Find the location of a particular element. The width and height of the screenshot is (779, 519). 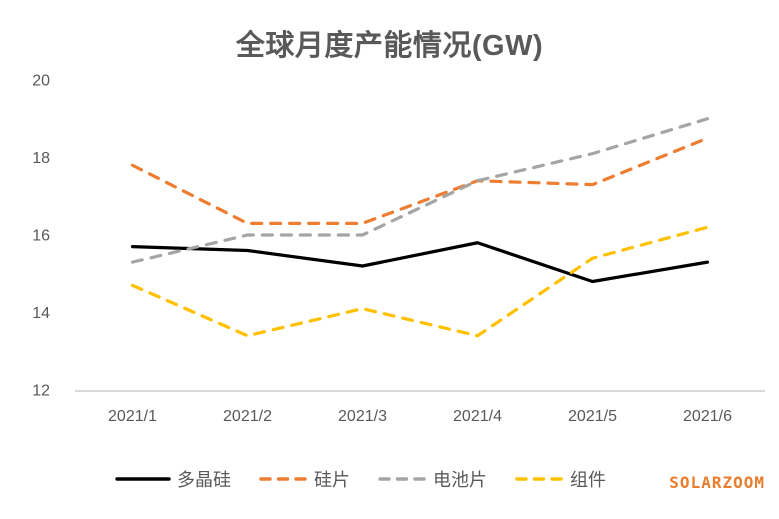

y-tick-label: 14 is located at coordinates (41, 313).